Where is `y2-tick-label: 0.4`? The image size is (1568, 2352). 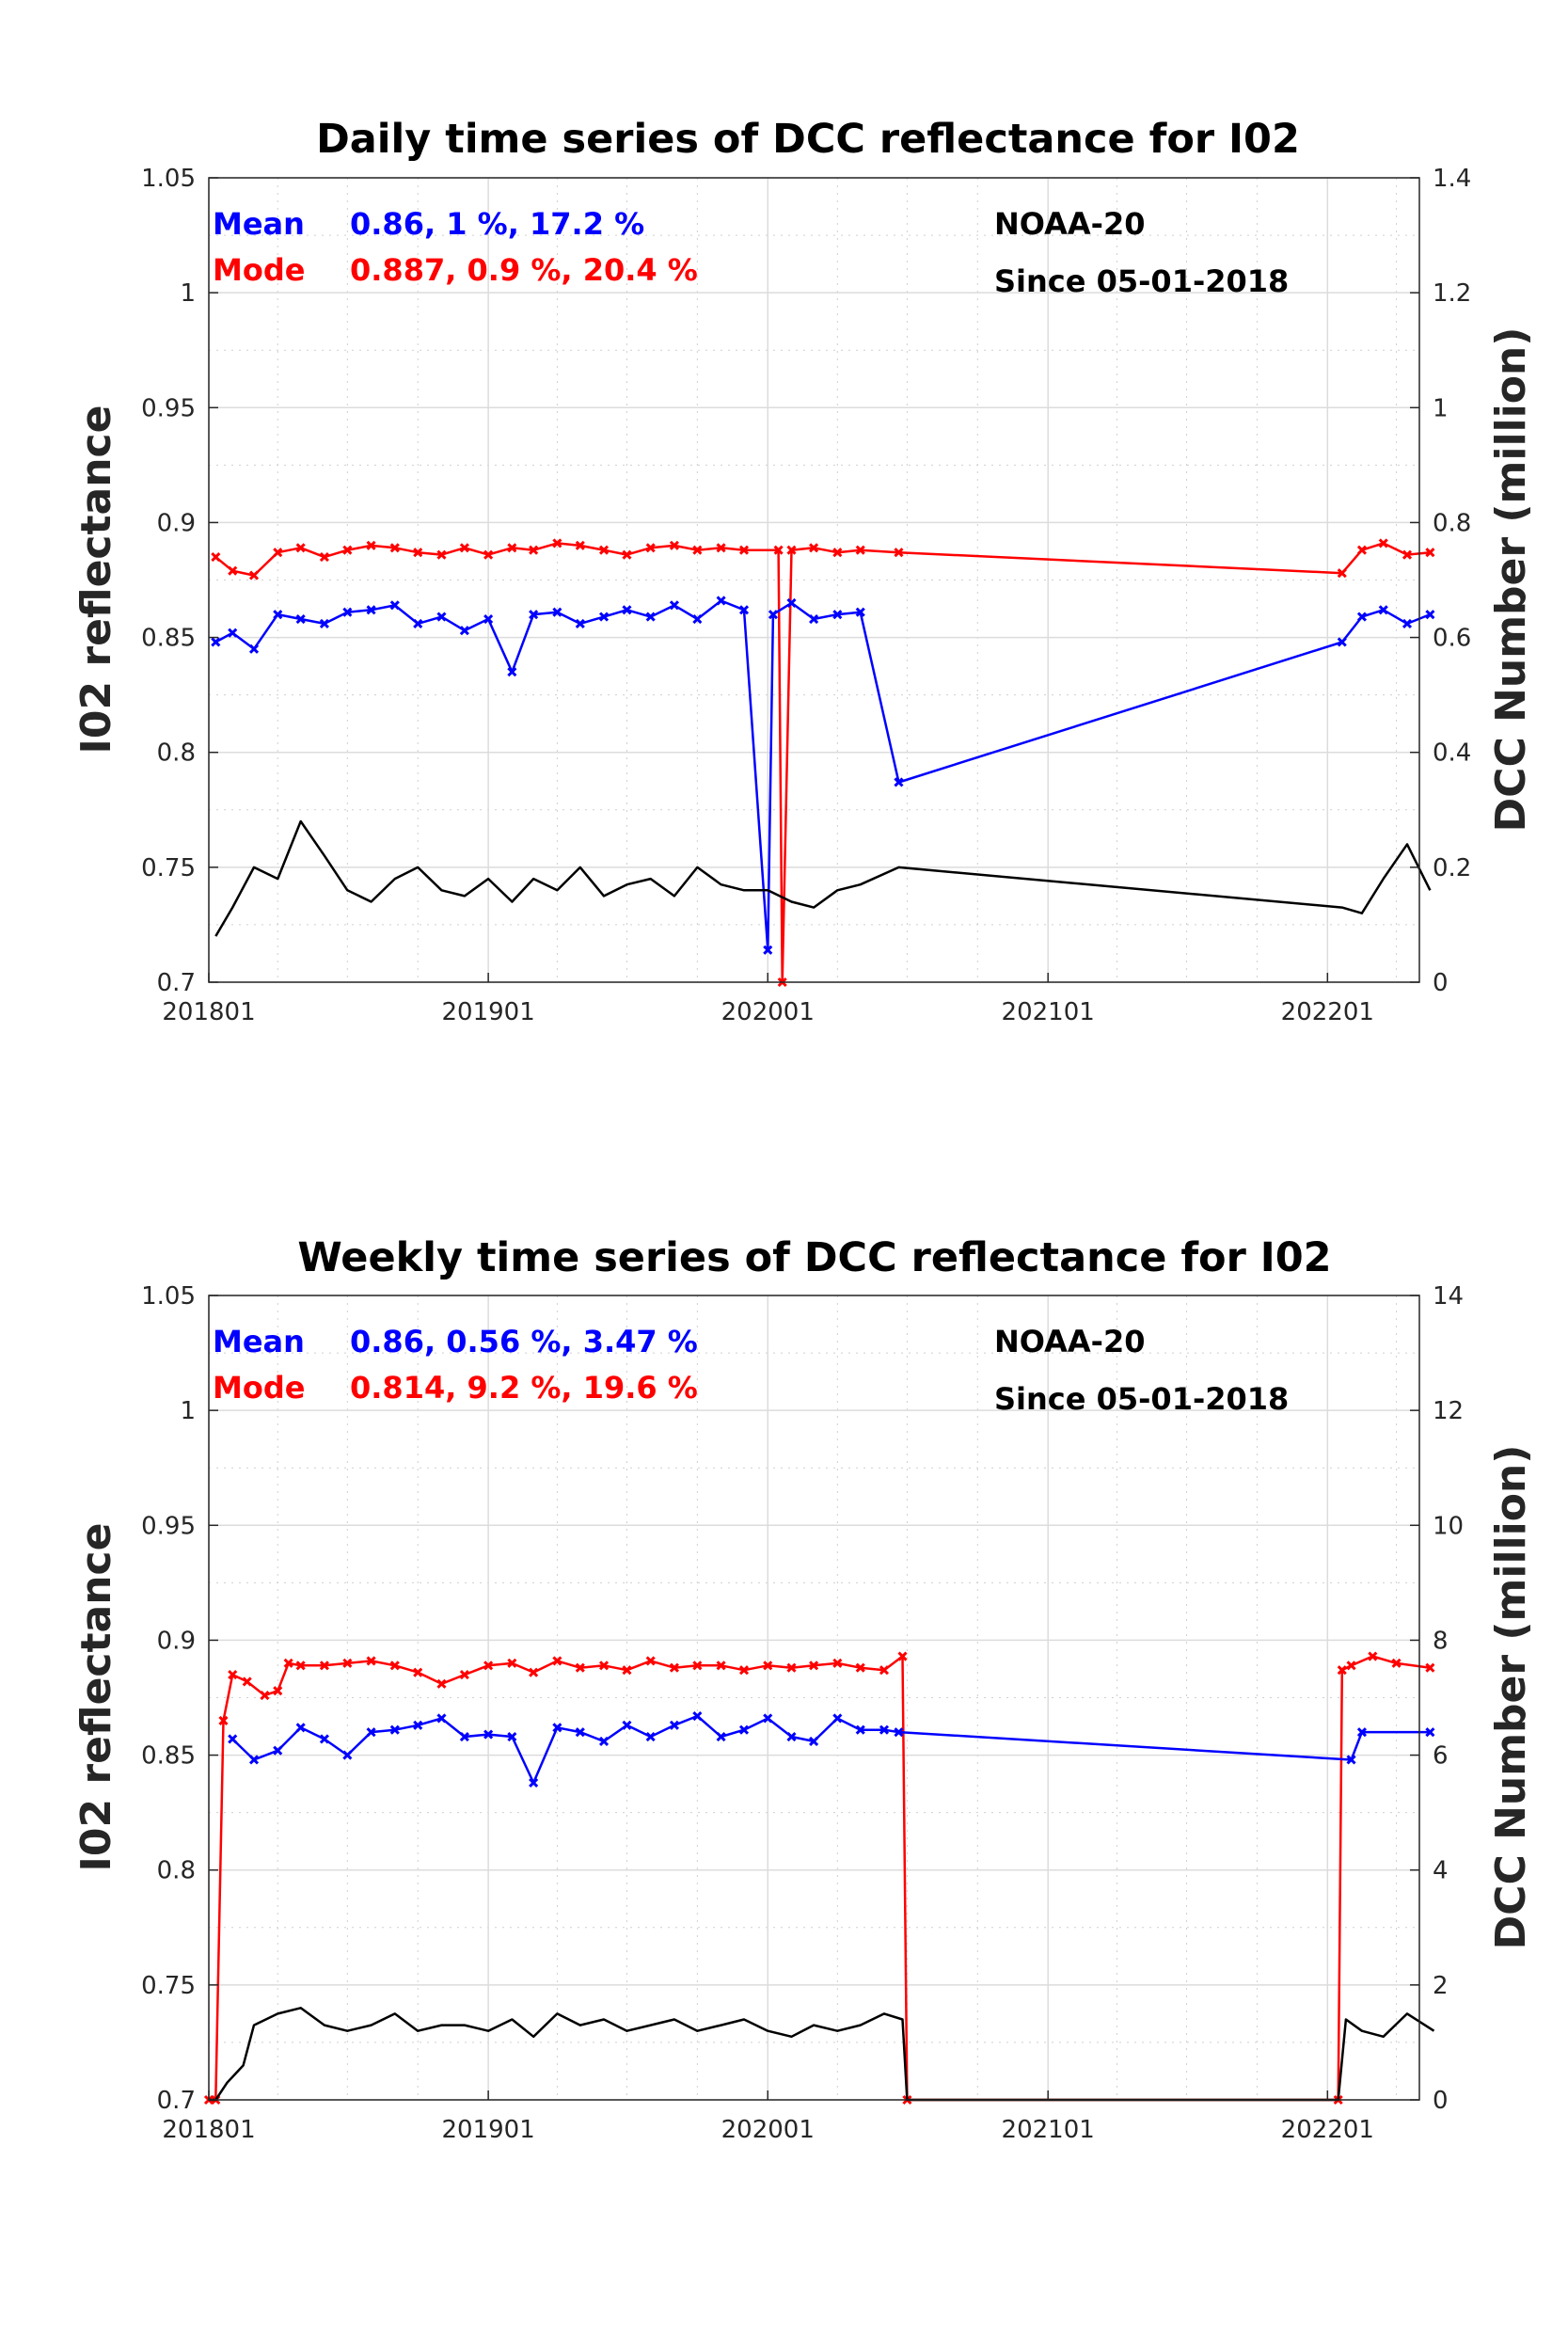
y2-tick-label: 0.4 is located at coordinates (1452, 753).